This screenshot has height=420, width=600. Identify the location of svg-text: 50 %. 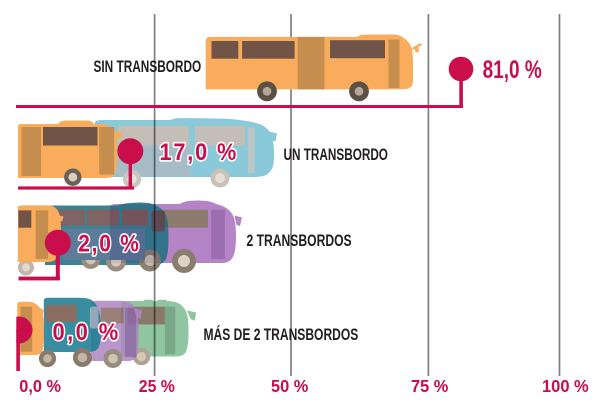
(289, 385).